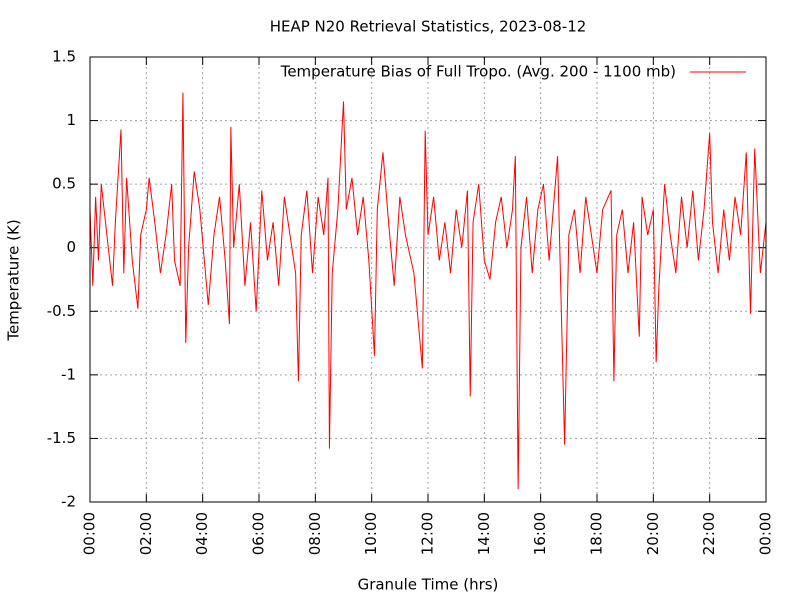  Describe the element at coordinates (61, 438) in the screenshot. I see `y-tick-label: -1.5` at that location.